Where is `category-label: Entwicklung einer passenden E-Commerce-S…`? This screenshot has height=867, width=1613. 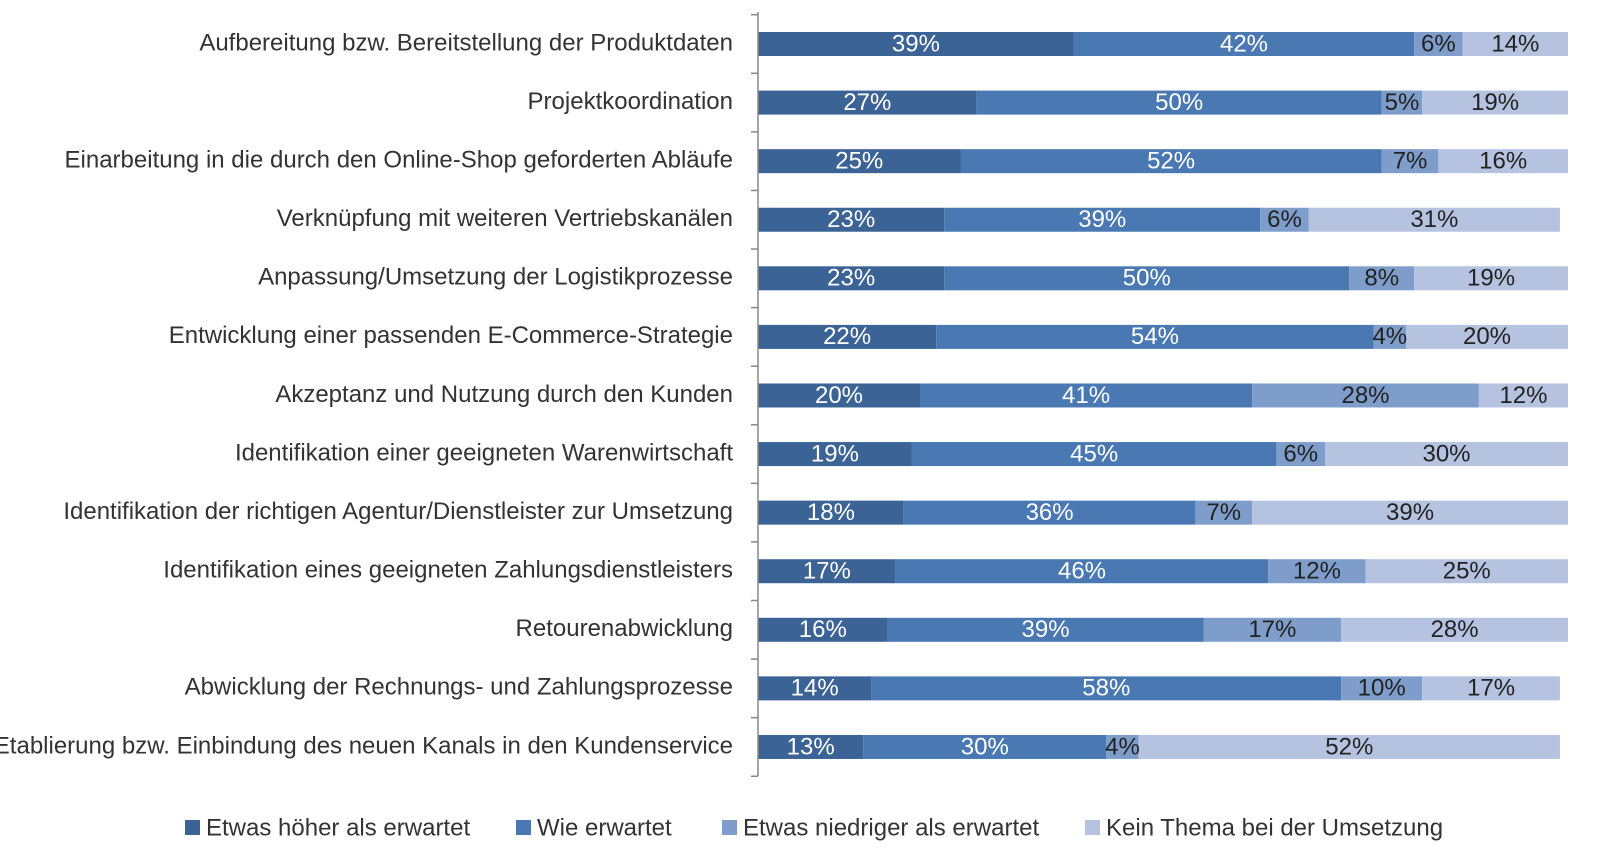 category-label: Entwicklung einer passenden E-Commerce-S… is located at coordinates (451, 335).